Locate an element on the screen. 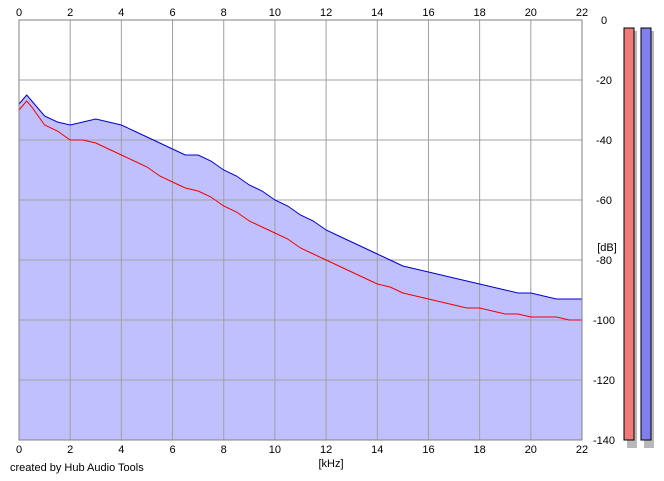  level-meters is located at coordinates (638, 237).